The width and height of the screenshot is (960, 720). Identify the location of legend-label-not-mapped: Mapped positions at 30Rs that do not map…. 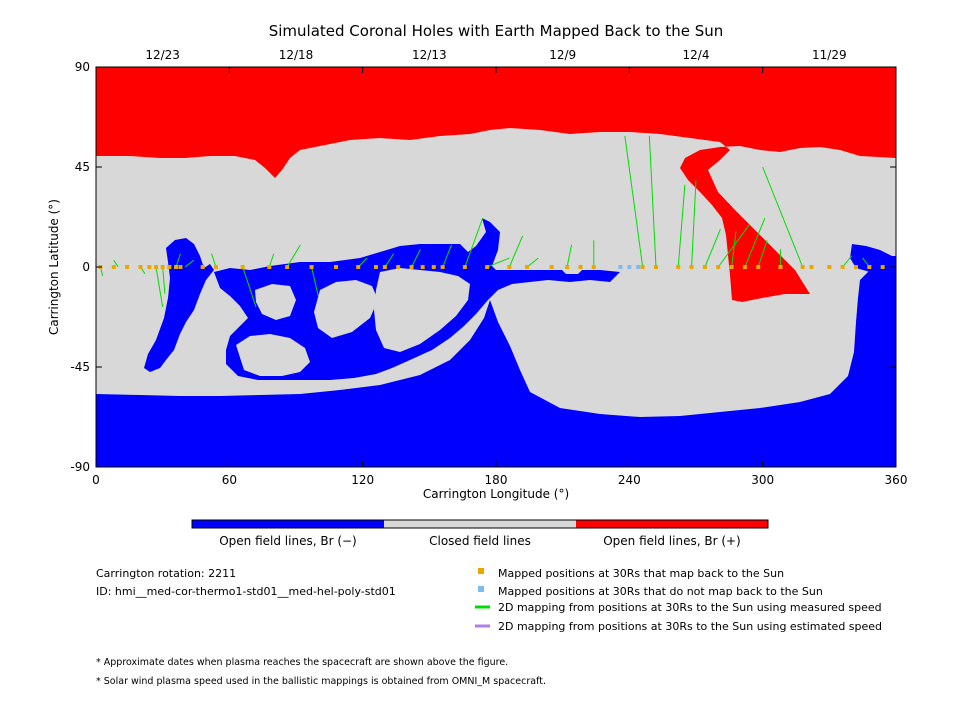
(660, 591).